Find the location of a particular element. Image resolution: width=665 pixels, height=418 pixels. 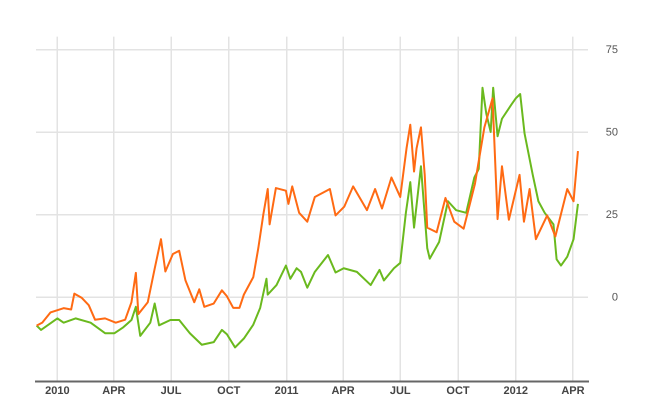

x-tick-label: 2011 is located at coordinates (286, 391).